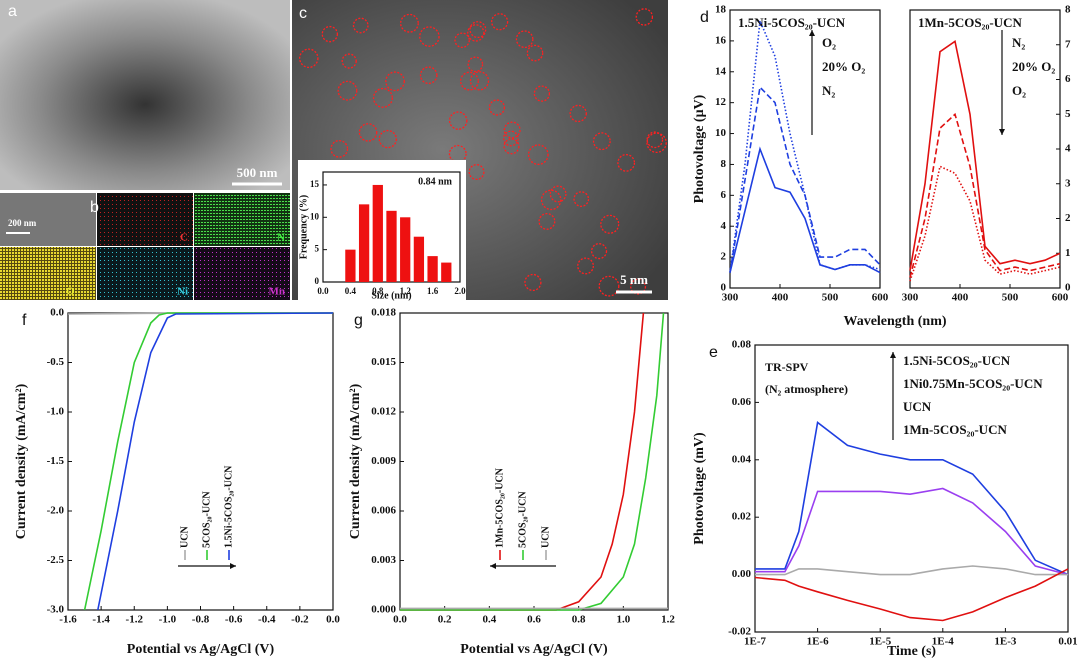 The width and height of the screenshot is (1091, 662). What do you see at coordinates (281, 238) in the screenshot?
I see `element-label: N` at bounding box center [281, 238].